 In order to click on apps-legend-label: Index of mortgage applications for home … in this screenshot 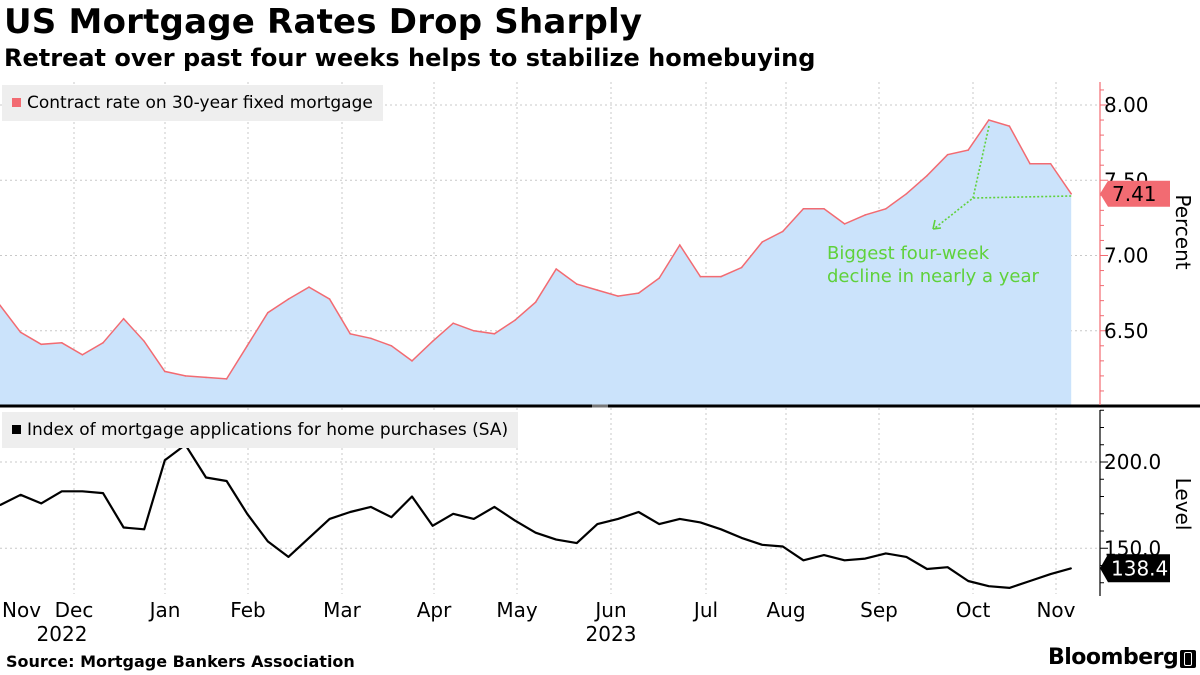, I will do `click(268, 430)`.